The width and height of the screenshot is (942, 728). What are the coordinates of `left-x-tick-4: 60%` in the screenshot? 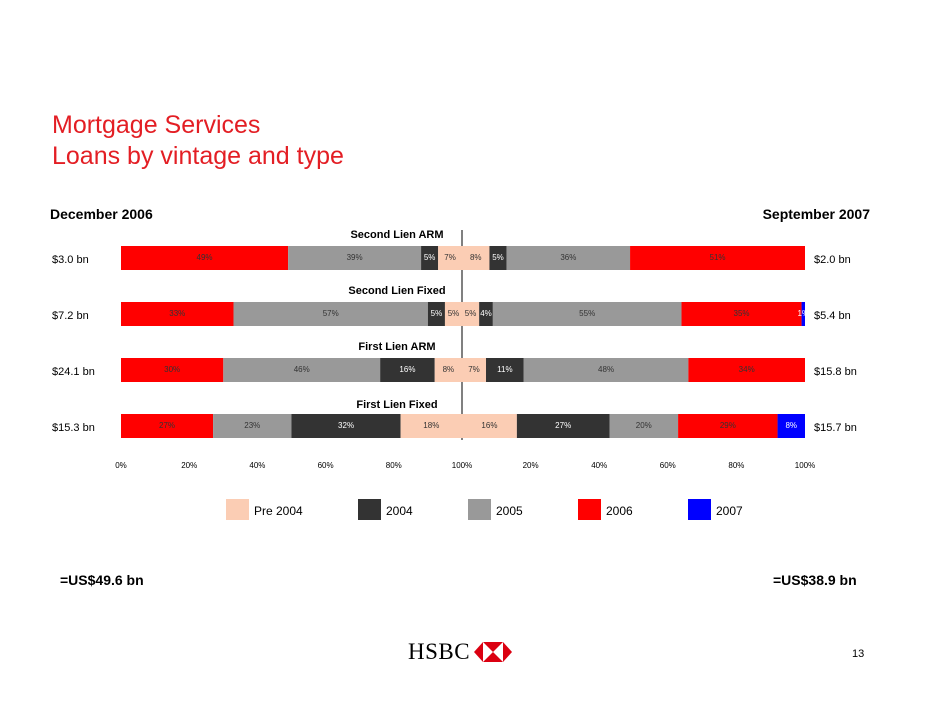 It's located at (326, 465).